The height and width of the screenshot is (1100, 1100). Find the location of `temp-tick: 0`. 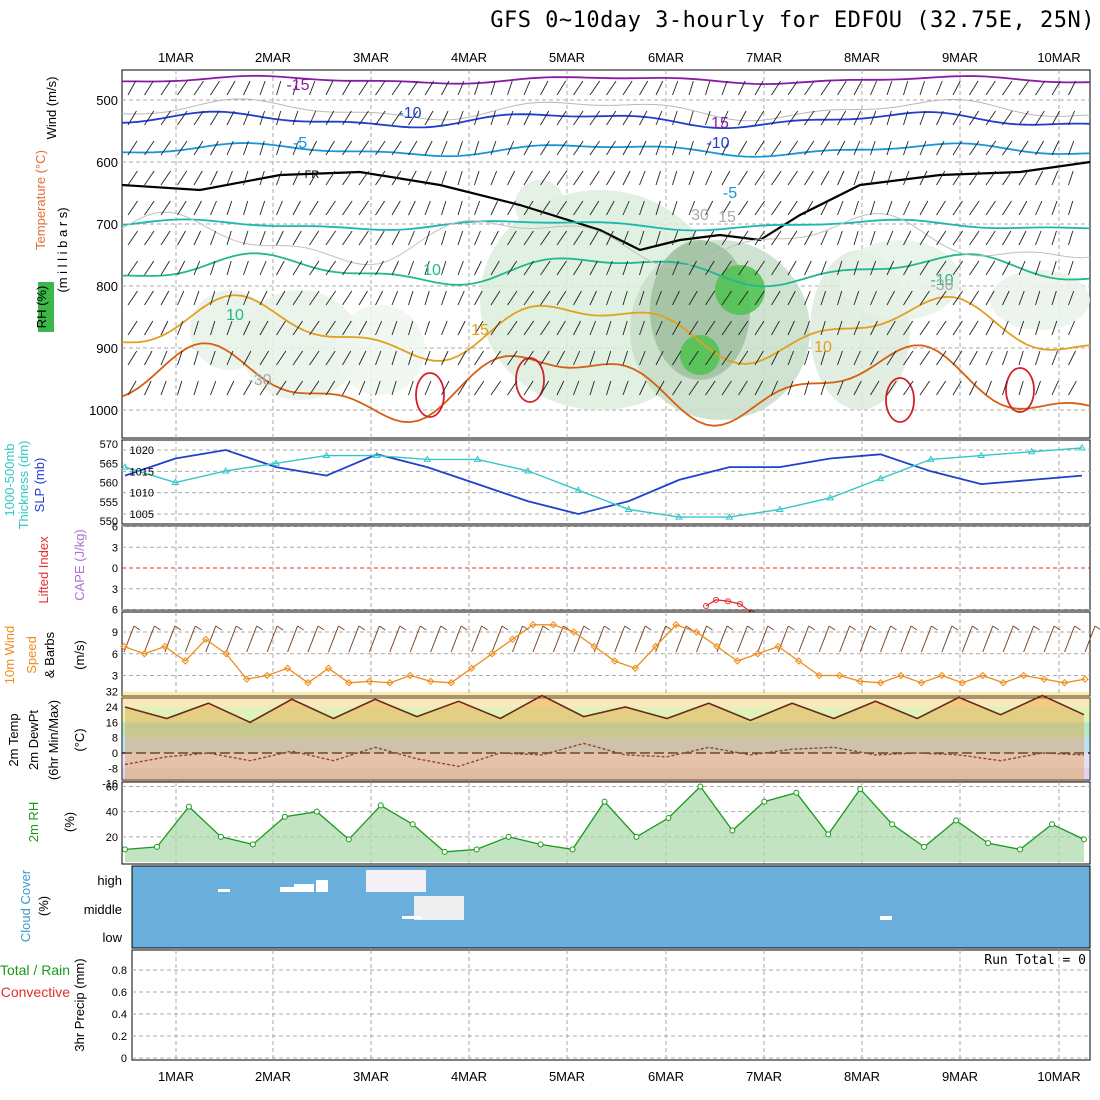

temp-tick: 0 is located at coordinates (115, 754).